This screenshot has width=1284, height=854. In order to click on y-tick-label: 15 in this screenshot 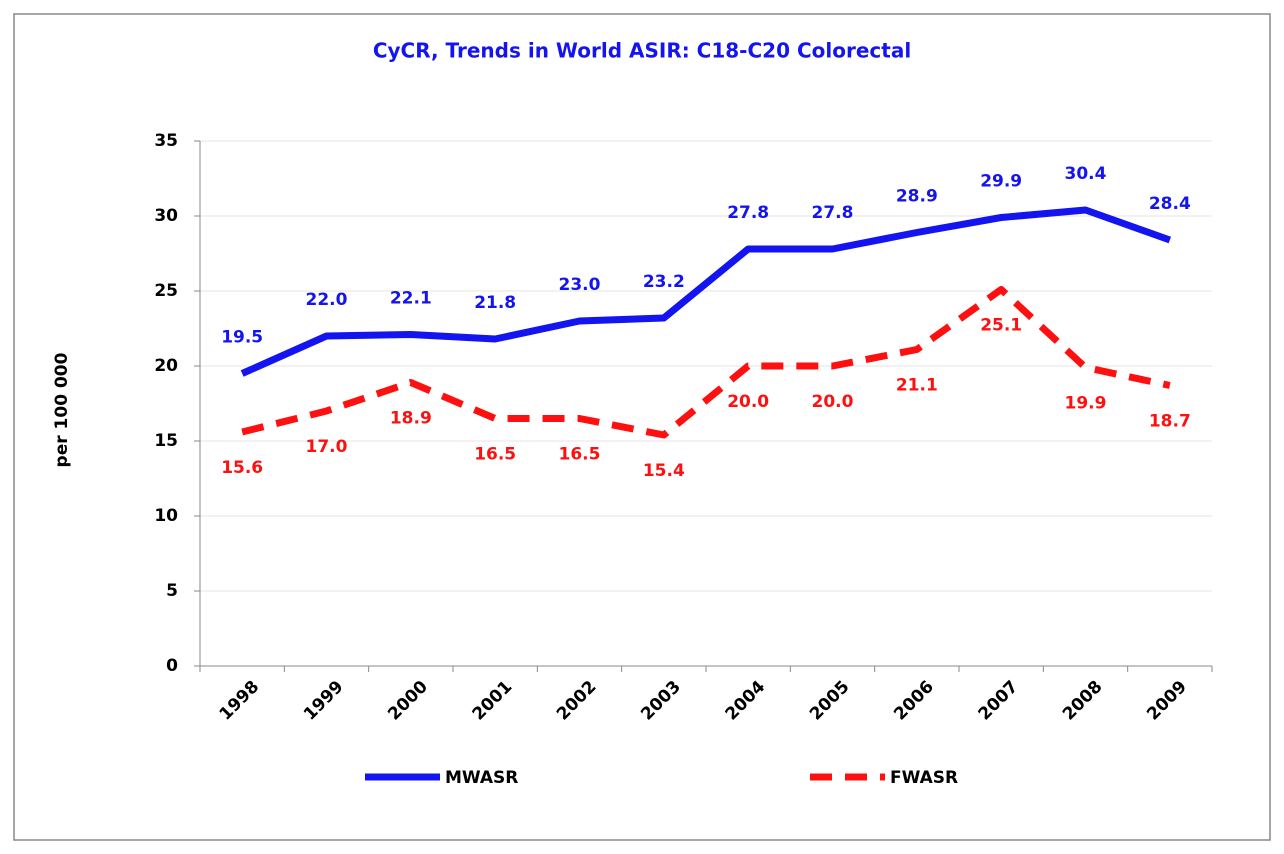, I will do `click(166, 441)`.